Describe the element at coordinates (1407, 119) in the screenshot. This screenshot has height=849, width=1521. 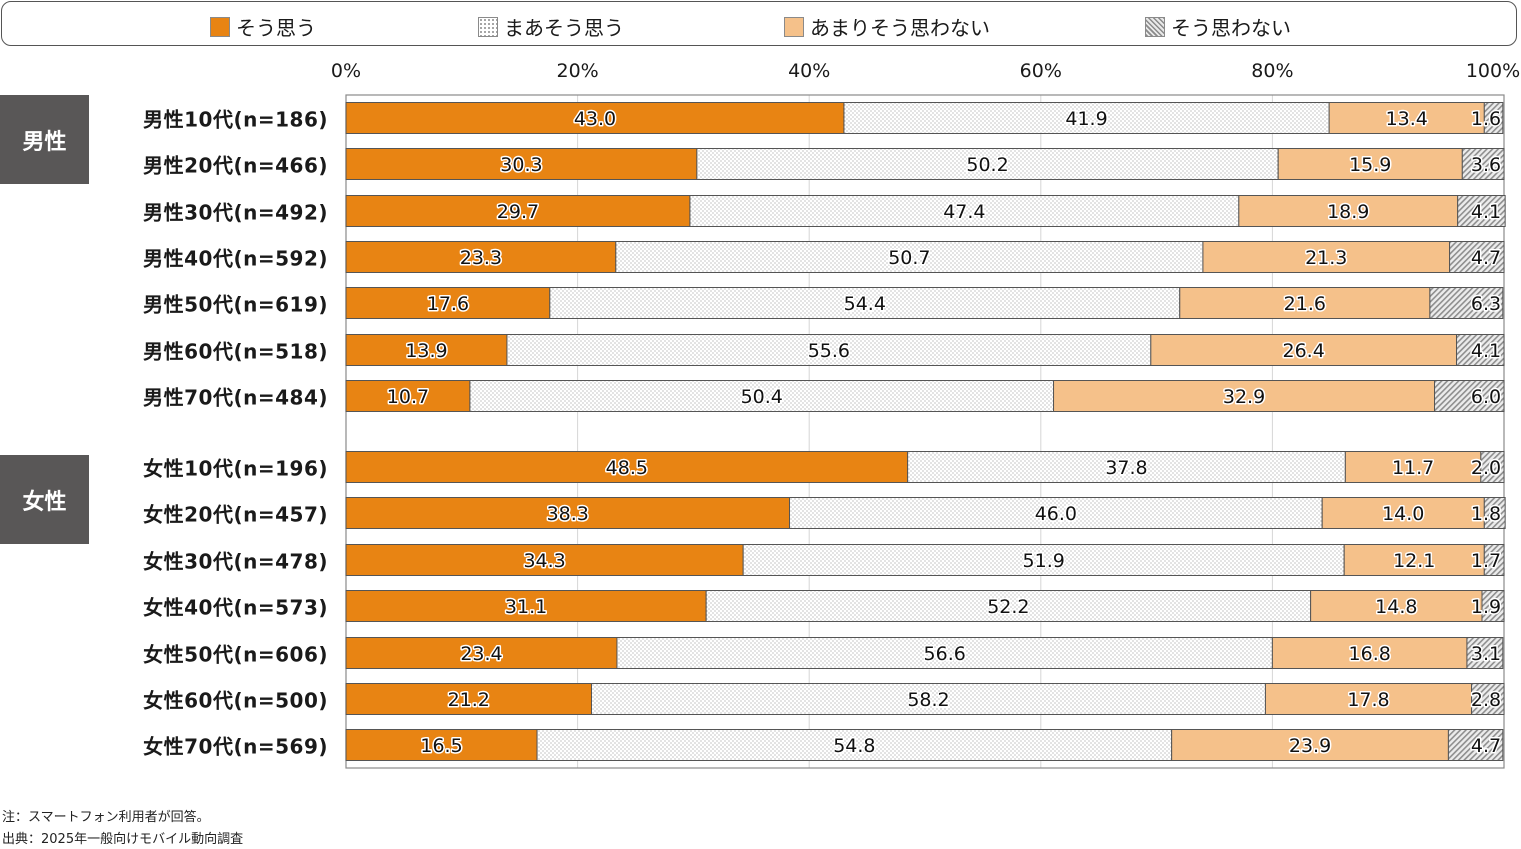
I see `data-label: 13.4` at that location.